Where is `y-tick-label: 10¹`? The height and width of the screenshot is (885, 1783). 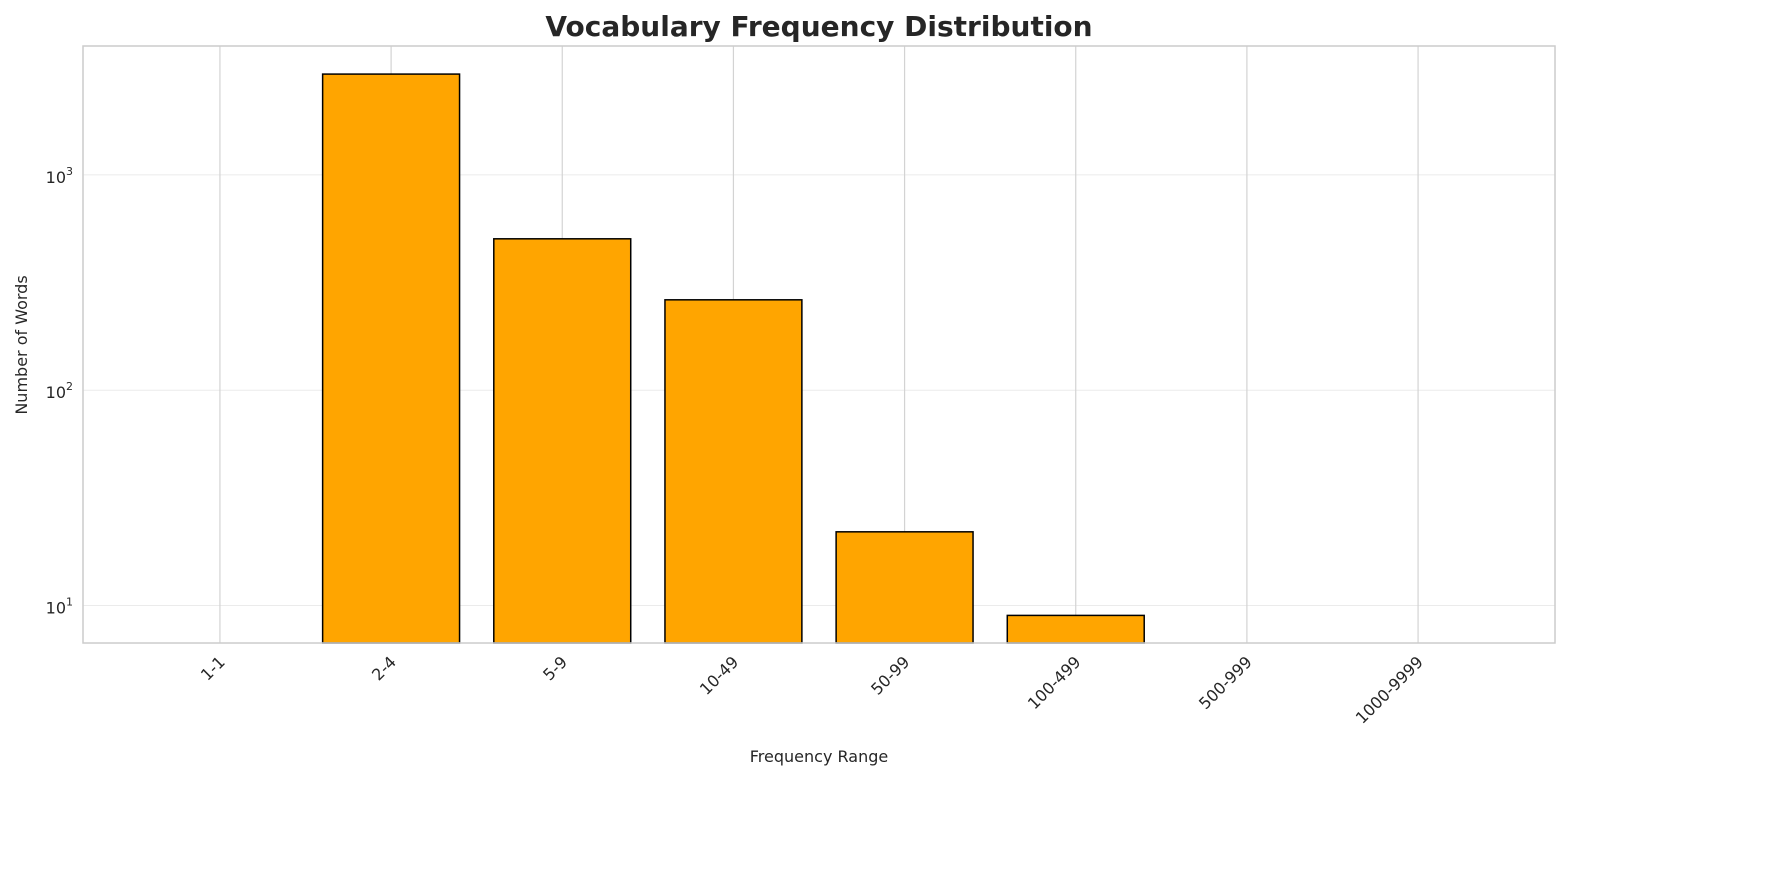
y-tick-label: 10¹ is located at coordinates (59, 607).